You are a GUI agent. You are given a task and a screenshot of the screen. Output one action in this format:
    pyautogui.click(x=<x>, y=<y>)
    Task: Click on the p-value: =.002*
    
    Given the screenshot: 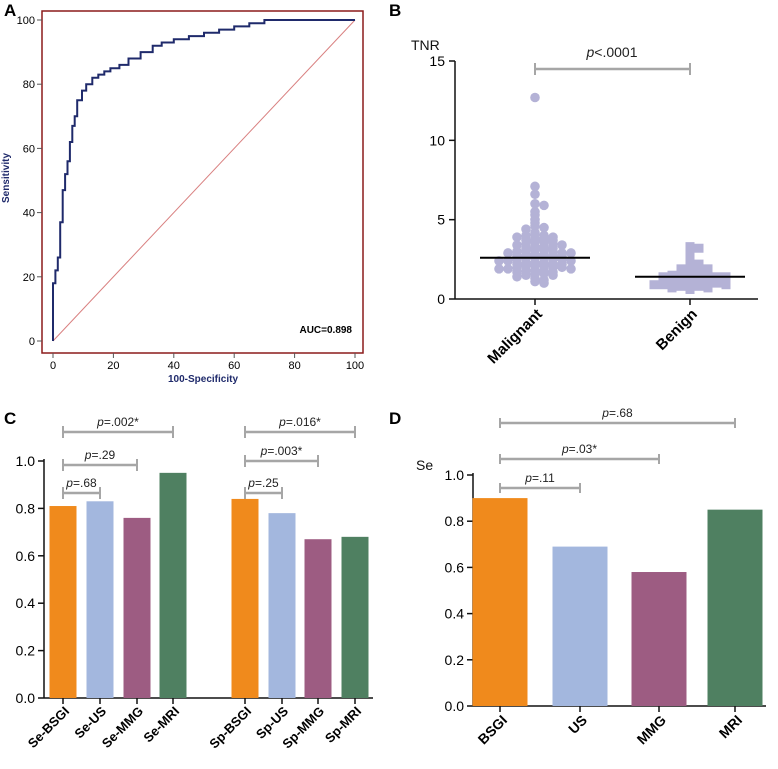 What is the action you would take?
    pyautogui.click(x=121, y=422)
    